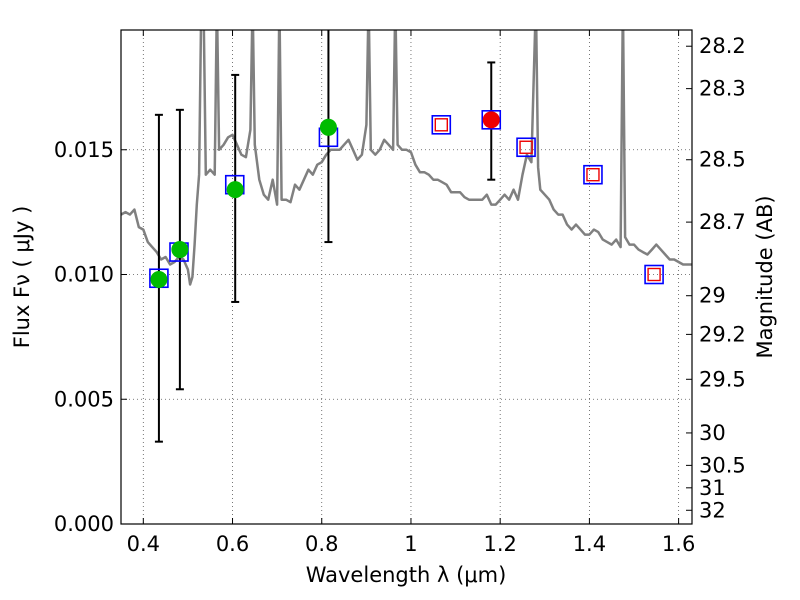 This screenshot has width=800, height=600. Describe the element at coordinates (410, 544) in the screenshot. I see `x-tick-label: 1` at that location.